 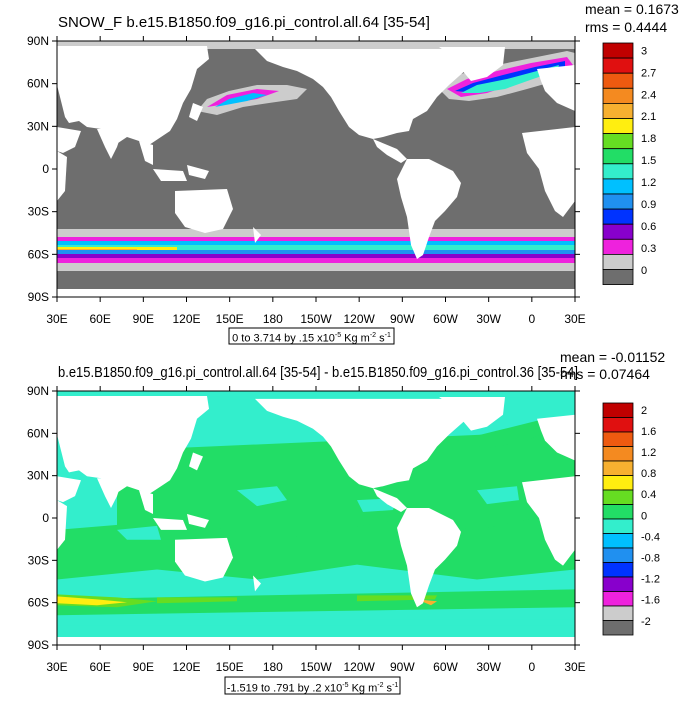 What do you see at coordinates (38, 41) in the screenshot?
I see `y-tick-label: 90N` at bounding box center [38, 41].